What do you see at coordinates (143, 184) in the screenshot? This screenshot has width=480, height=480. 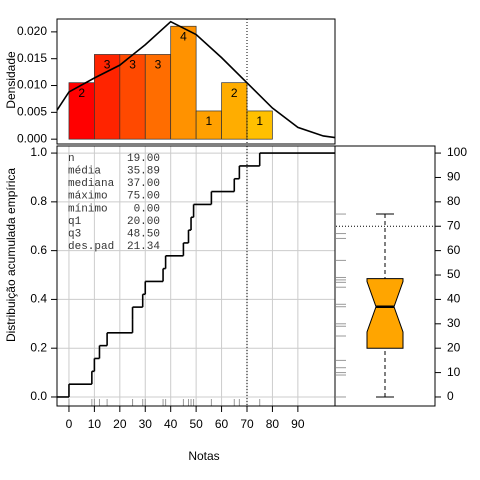 I see `stat-value: 37.00` at bounding box center [143, 184].